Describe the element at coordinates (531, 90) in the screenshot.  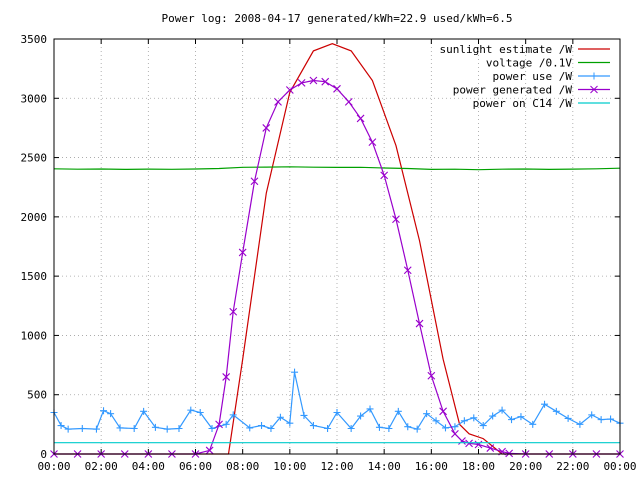
I see `legend-item: power generated /W` at that location.